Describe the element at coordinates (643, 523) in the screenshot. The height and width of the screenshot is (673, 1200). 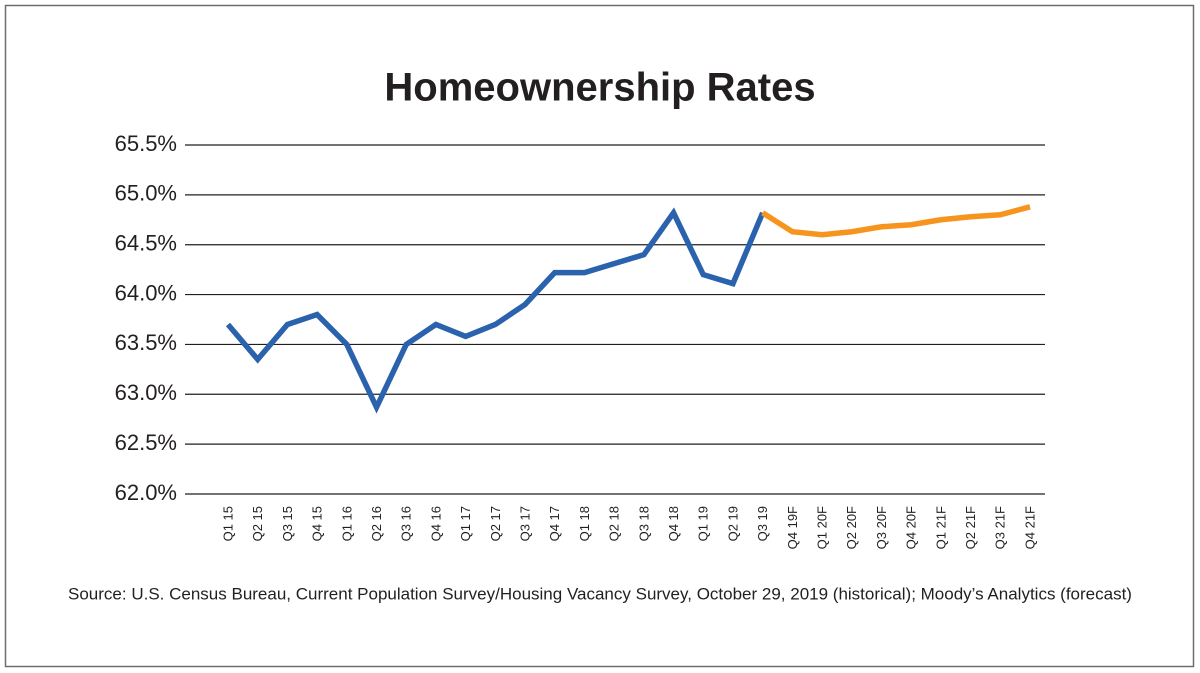
I see `x-tick-label: Q3 18` at that location.